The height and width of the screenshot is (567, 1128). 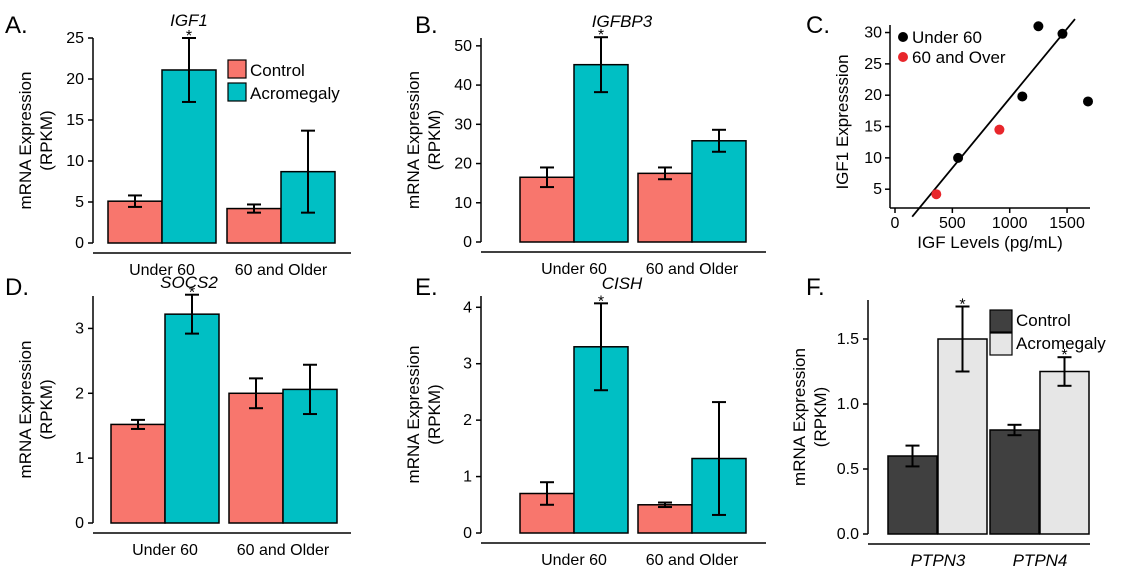 I want to click on panel-letter-d: D., so click(x=17, y=287).